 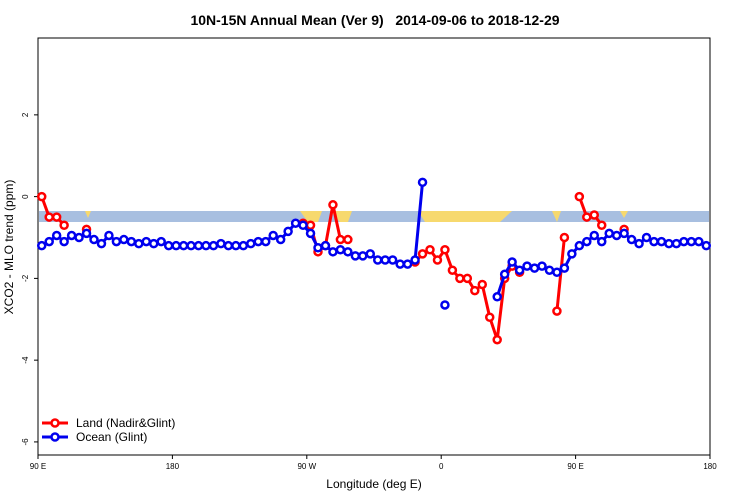 What do you see at coordinates (25, 196) in the screenshot?
I see `y-tick-label: 0` at bounding box center [25, 196].